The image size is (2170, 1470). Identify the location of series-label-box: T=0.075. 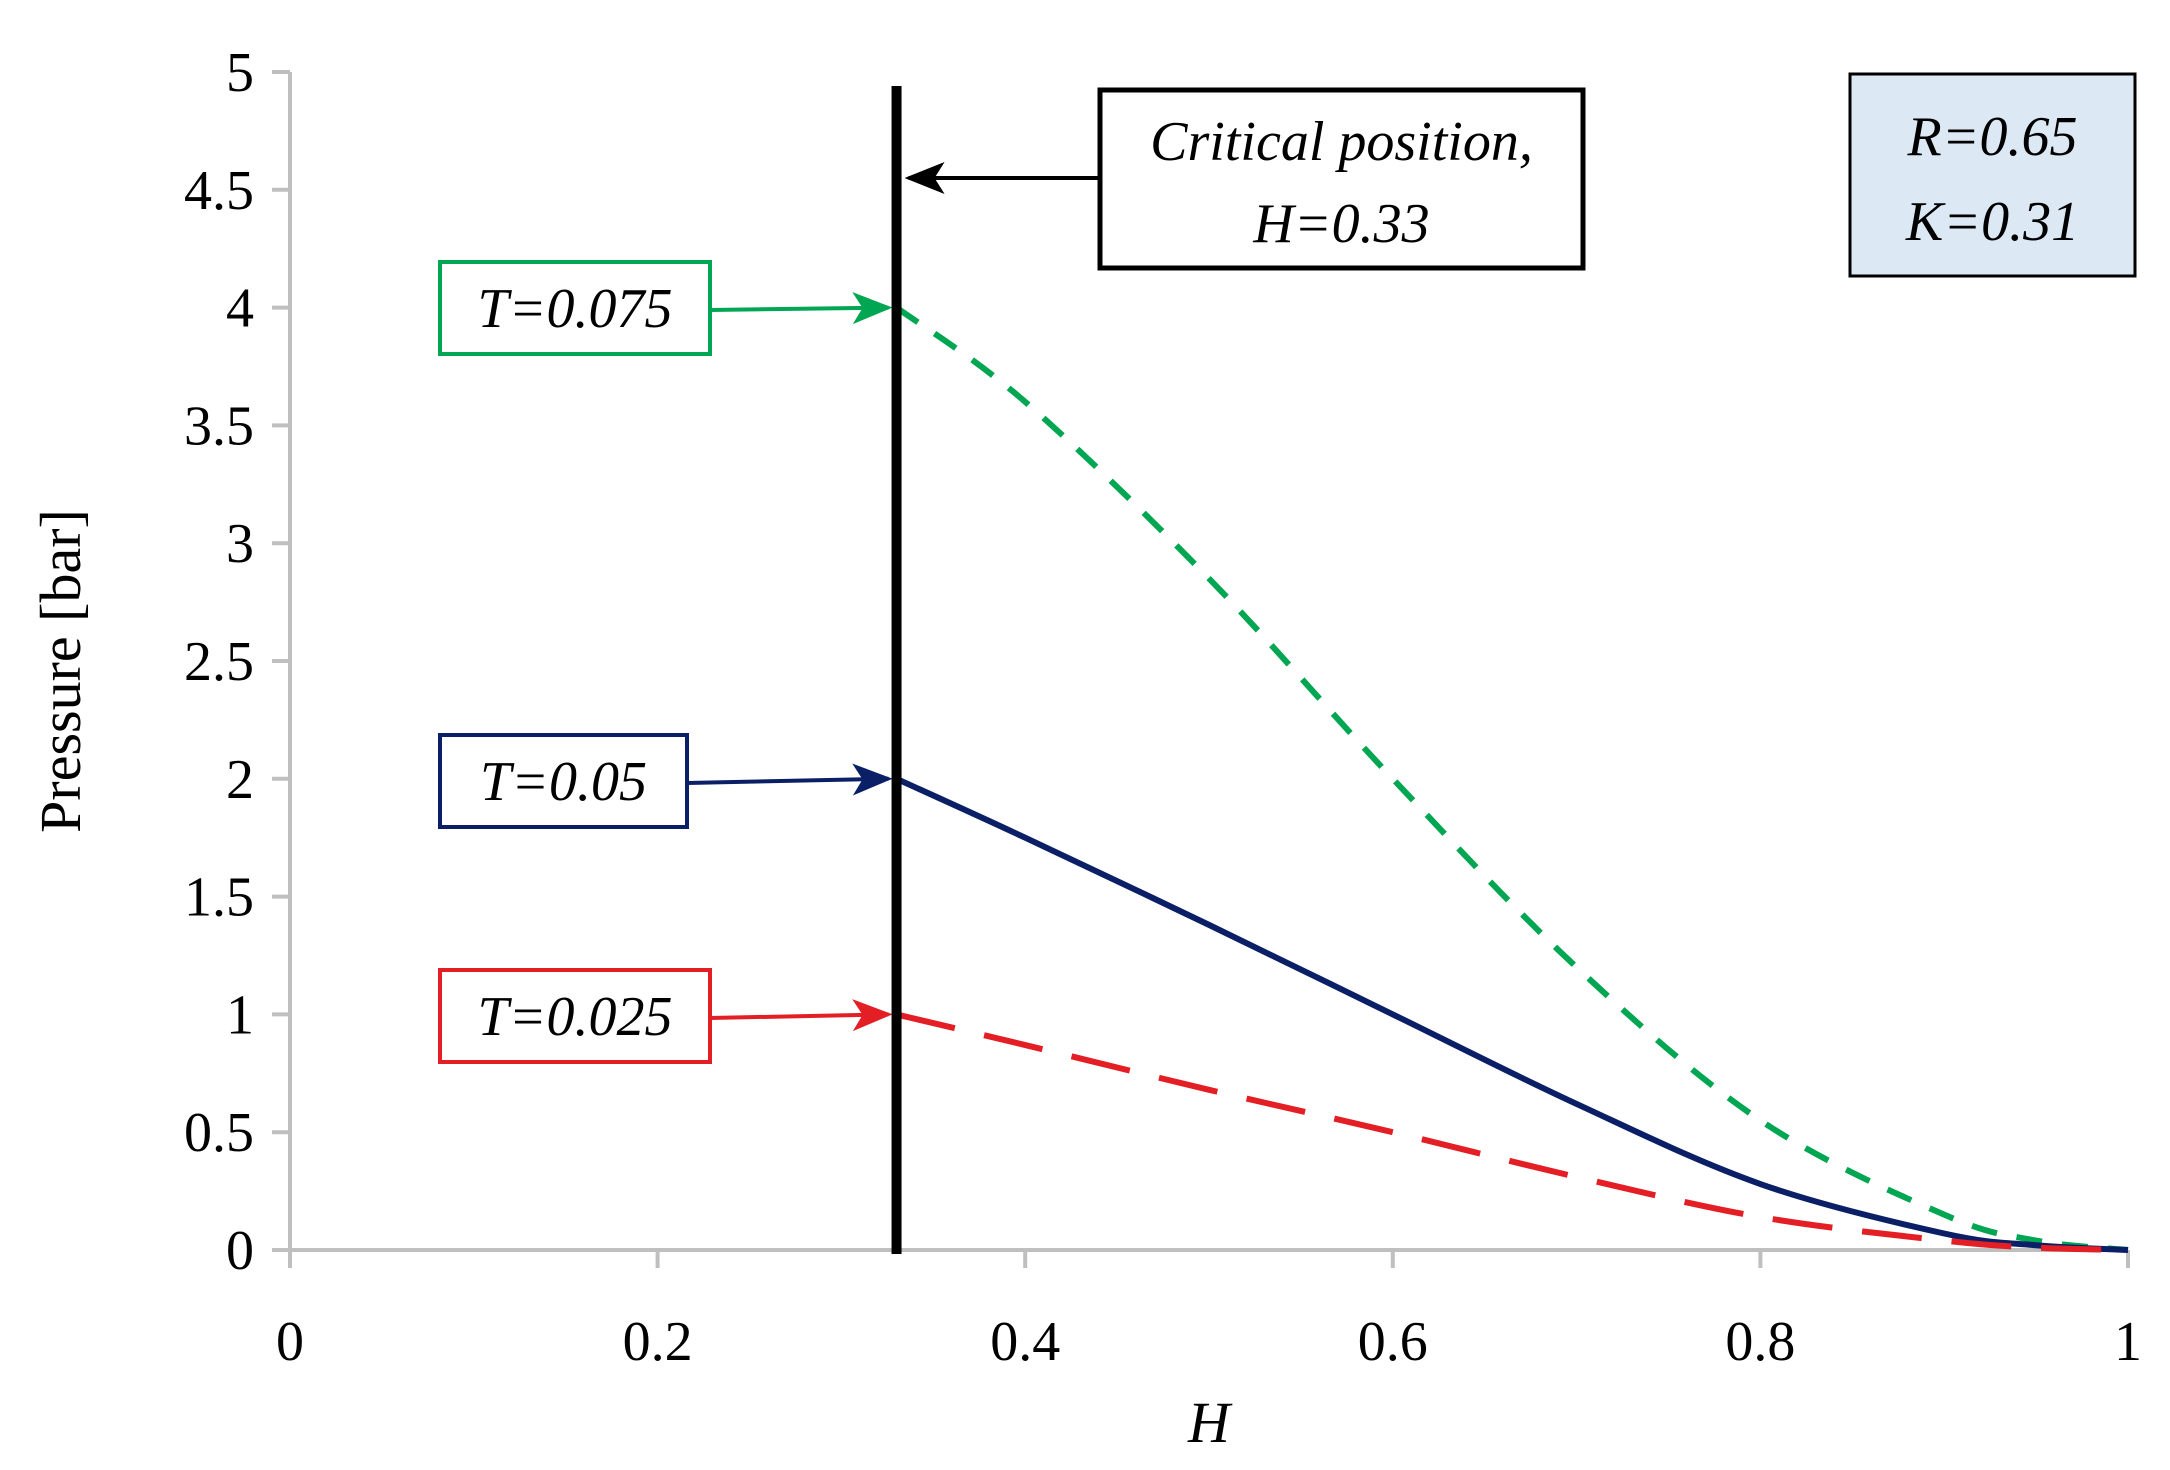
(665, 308).